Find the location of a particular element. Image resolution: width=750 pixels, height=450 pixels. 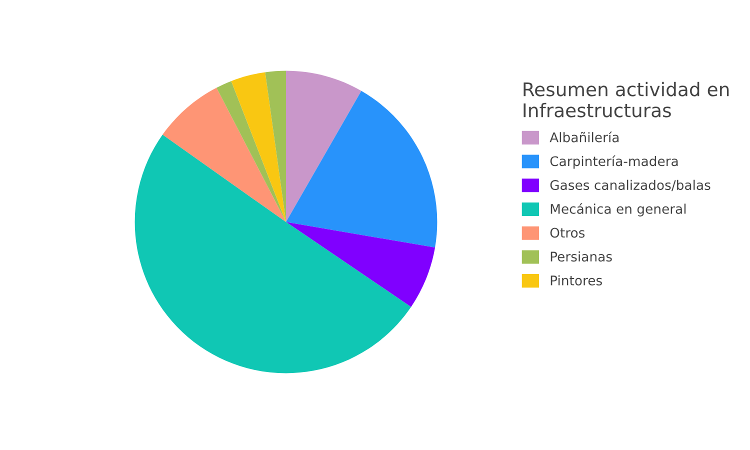

legend-label: Persianas is located at coordinates (581, 256).